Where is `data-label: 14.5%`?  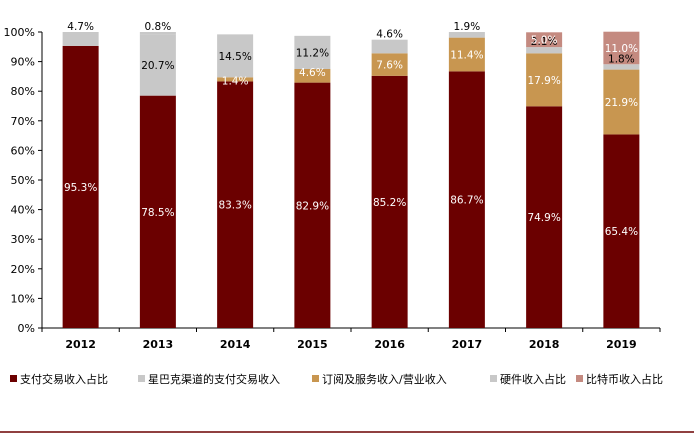 data-label: 14.5% is located at coordinates (234, 57).